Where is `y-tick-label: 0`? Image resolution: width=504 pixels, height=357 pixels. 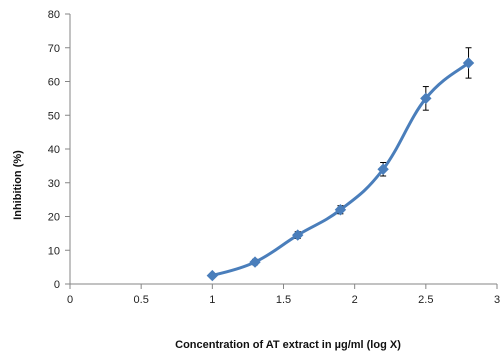
y-tick-label: 0 is located at coordinates (57, 285).